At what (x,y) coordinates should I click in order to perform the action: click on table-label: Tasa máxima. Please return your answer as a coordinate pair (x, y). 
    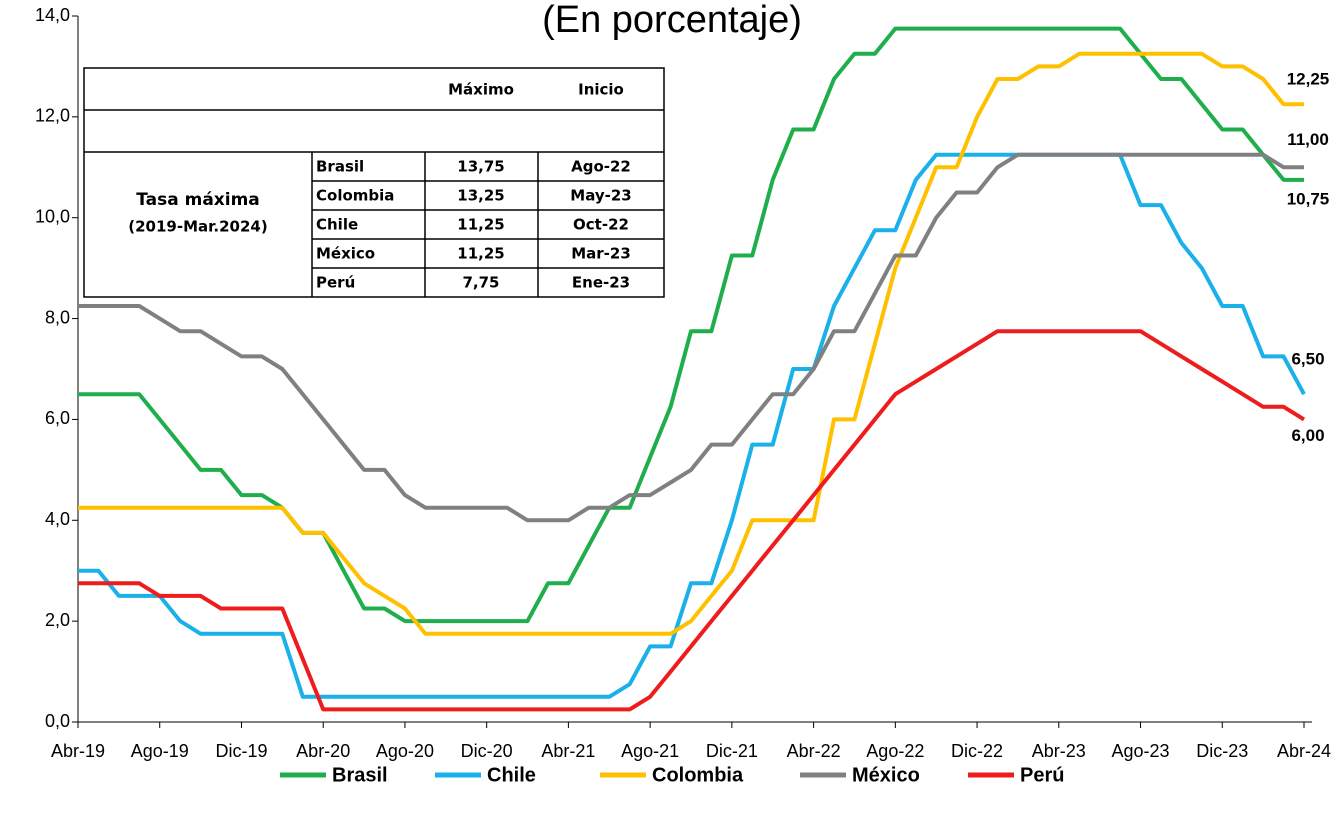
    Looking at the image, I should click on (198, 200).